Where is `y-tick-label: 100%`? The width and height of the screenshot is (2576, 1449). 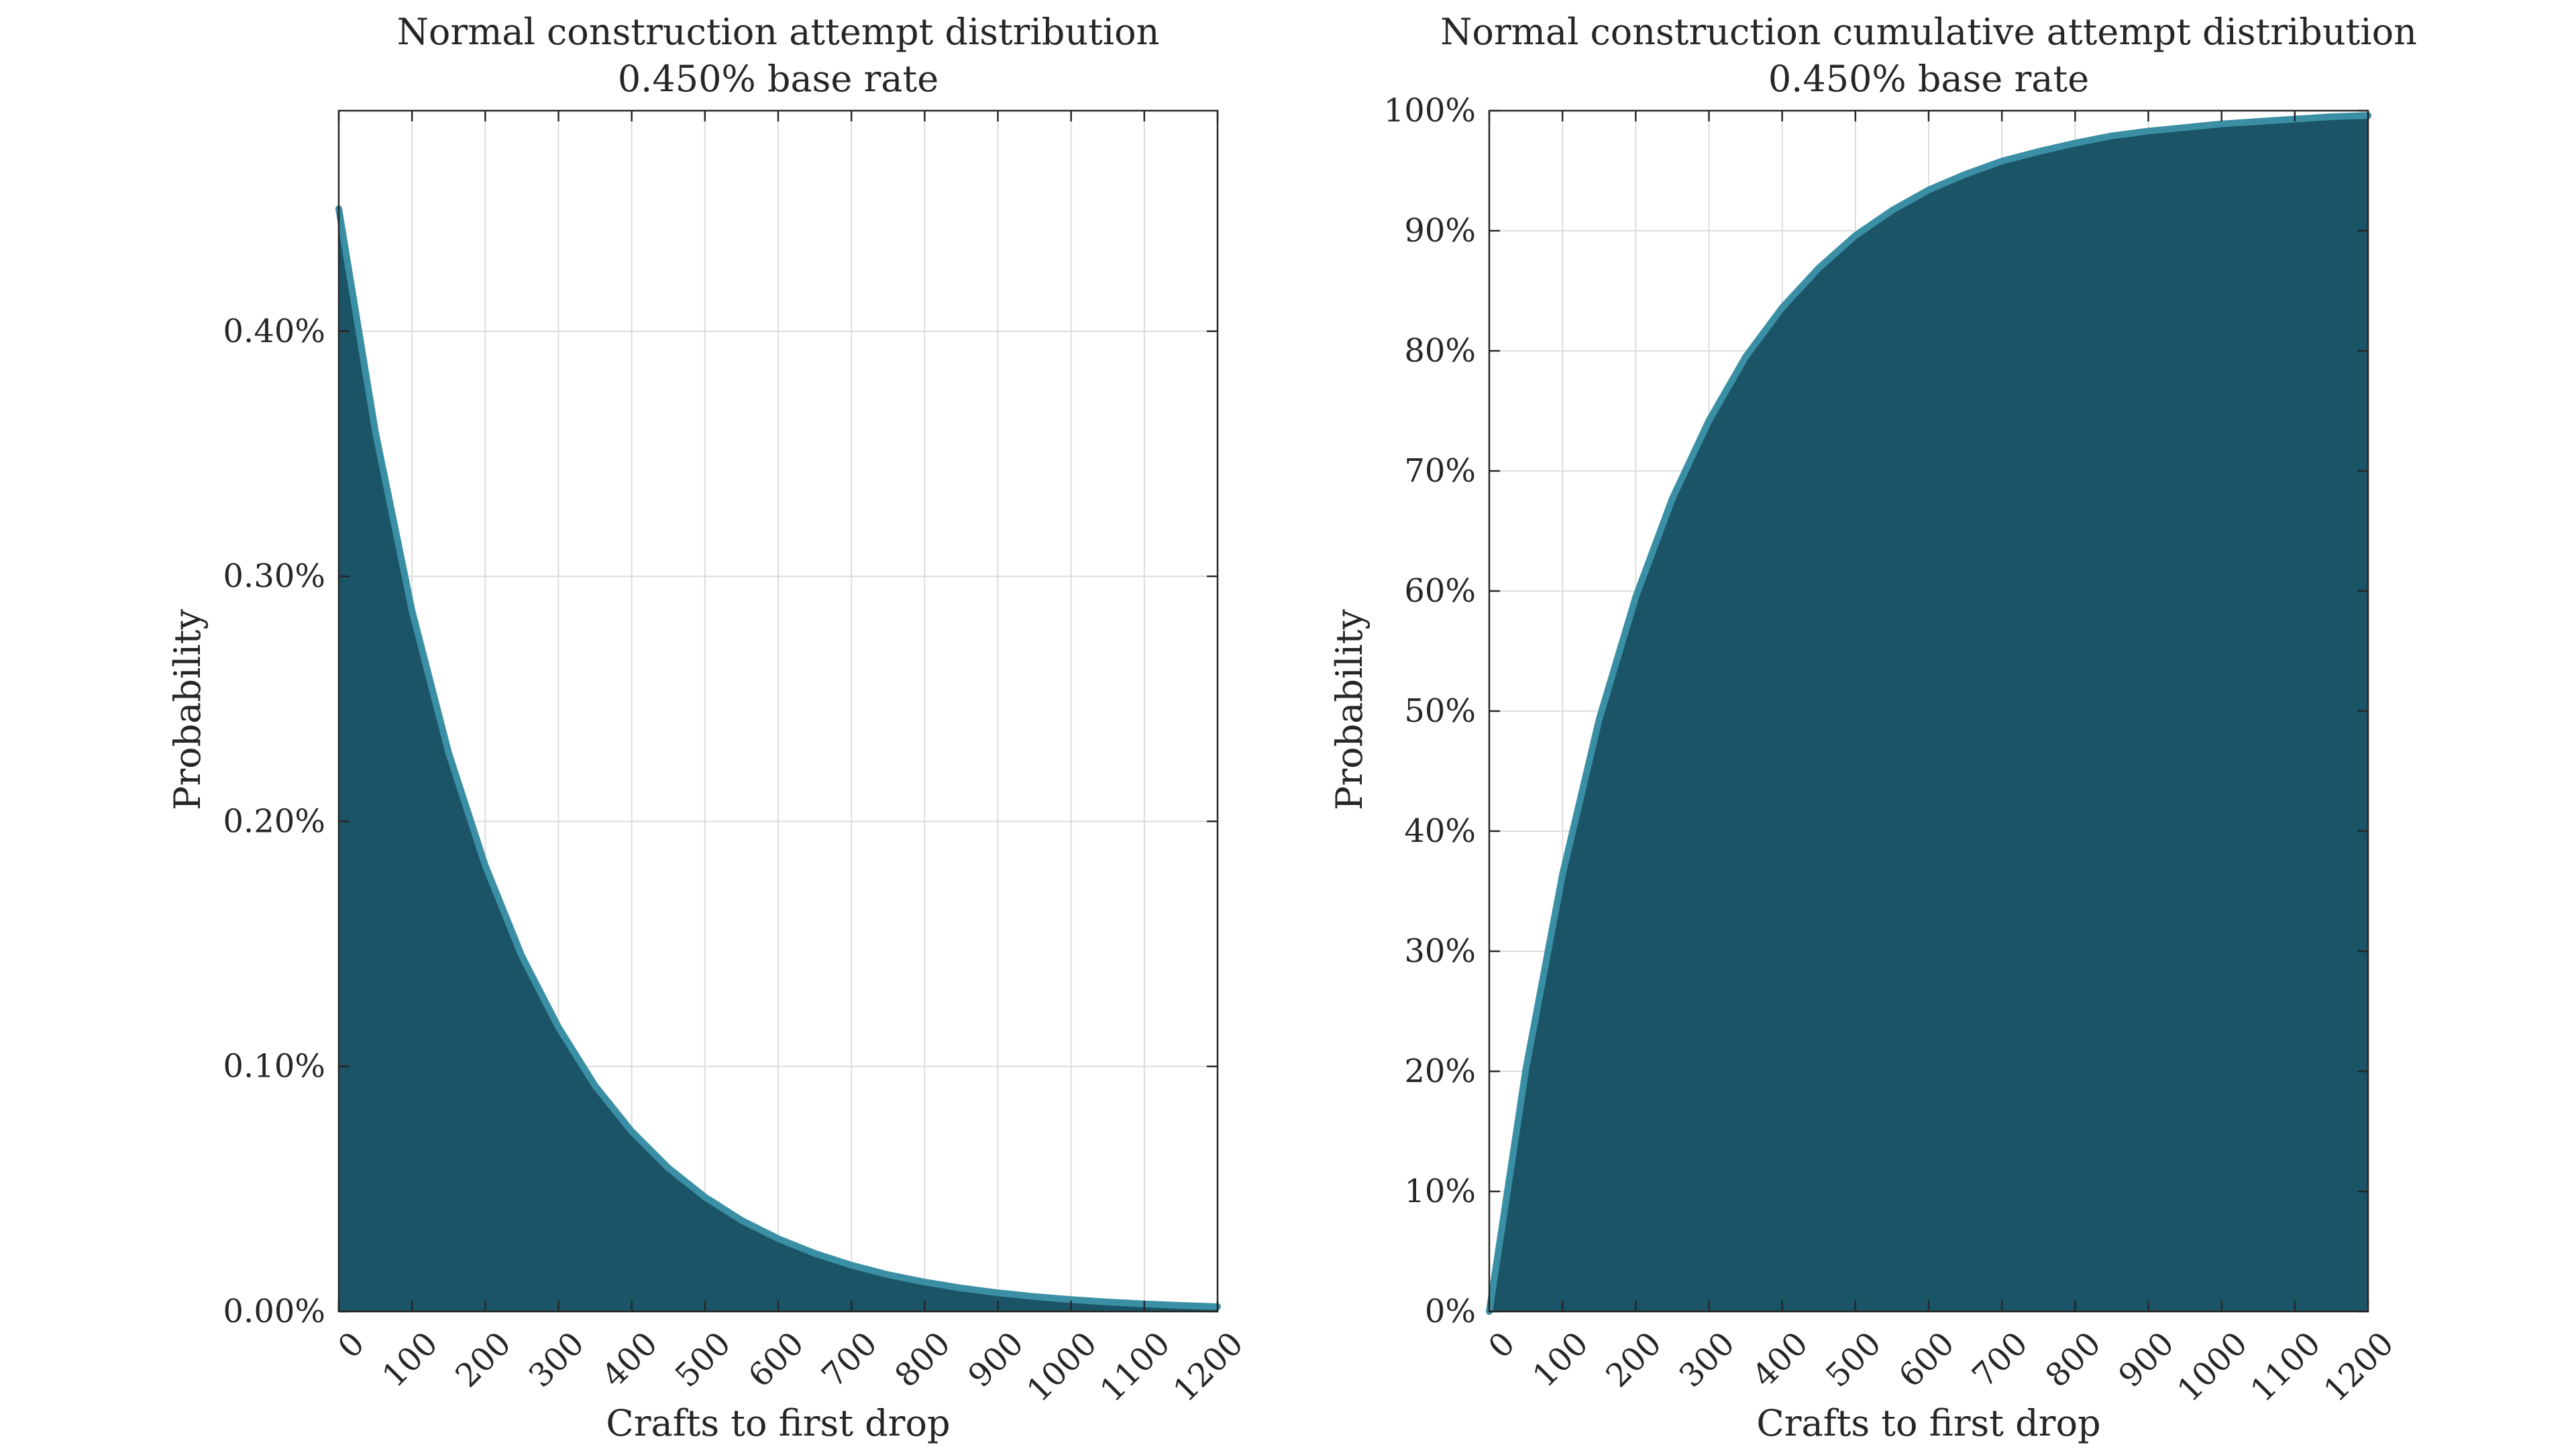
y-tick-label: 100% is located at coordinates (1430, 110).